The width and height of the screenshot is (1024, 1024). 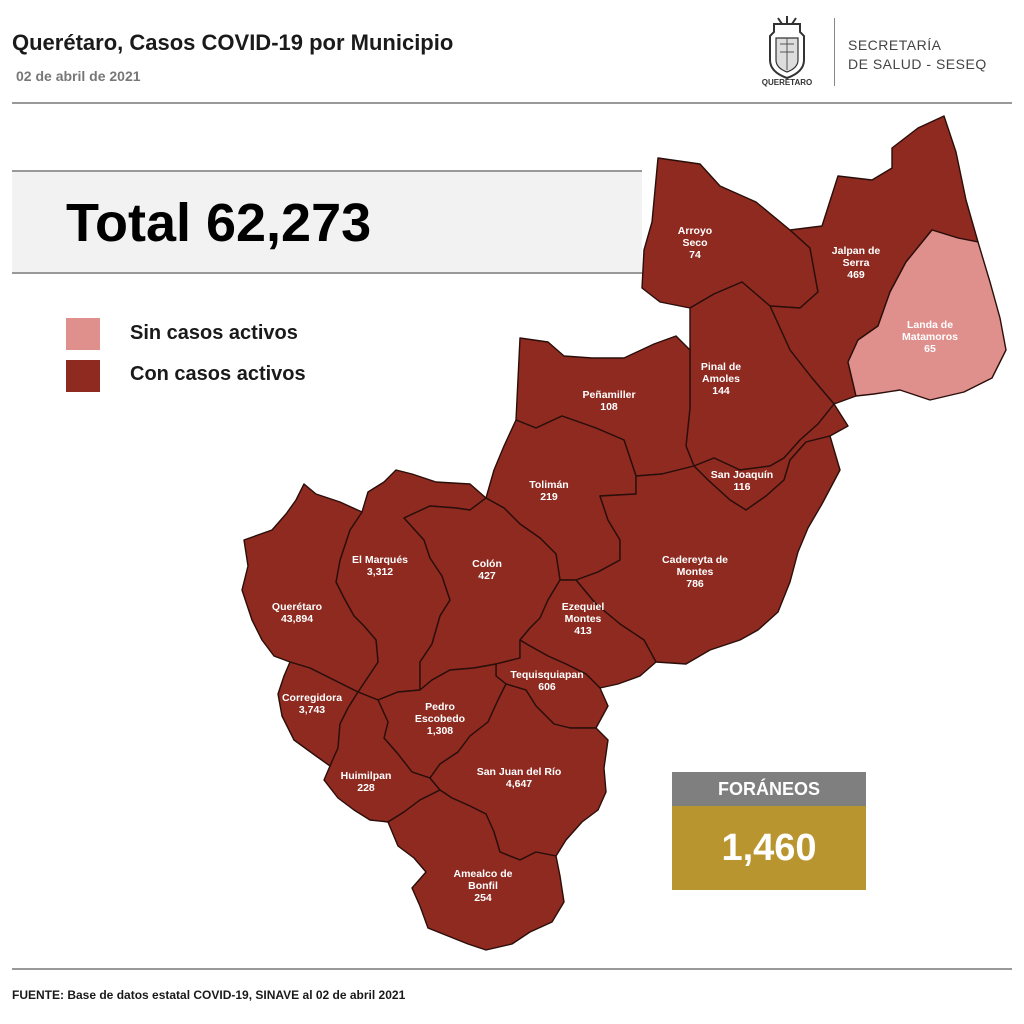 What do you see at coordinates (312, 698) in the screenshot?
I see `label-corregidora-name-1: Corregidora` at bounding box center [312, 698].